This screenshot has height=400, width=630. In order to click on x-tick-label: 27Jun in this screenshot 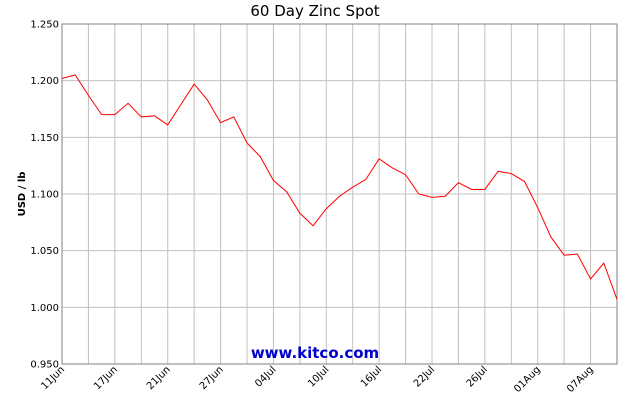, I will do `click(212, 378)`.